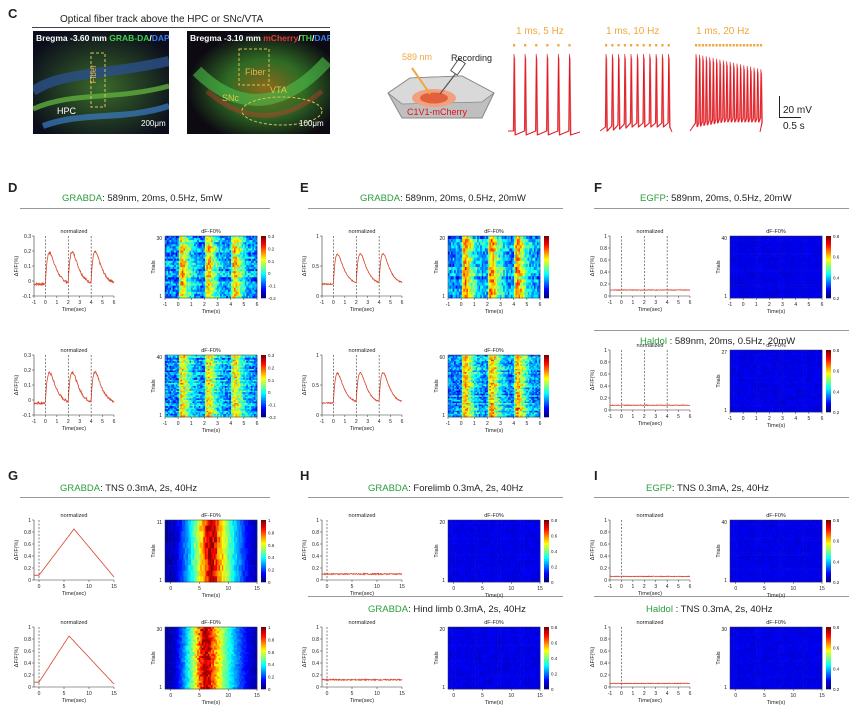 The image size is (855, 724). Describe the element at coordinates (593, 380) in the screenshot. I see `y-axis-label: ΔF/F(%)` at that location.